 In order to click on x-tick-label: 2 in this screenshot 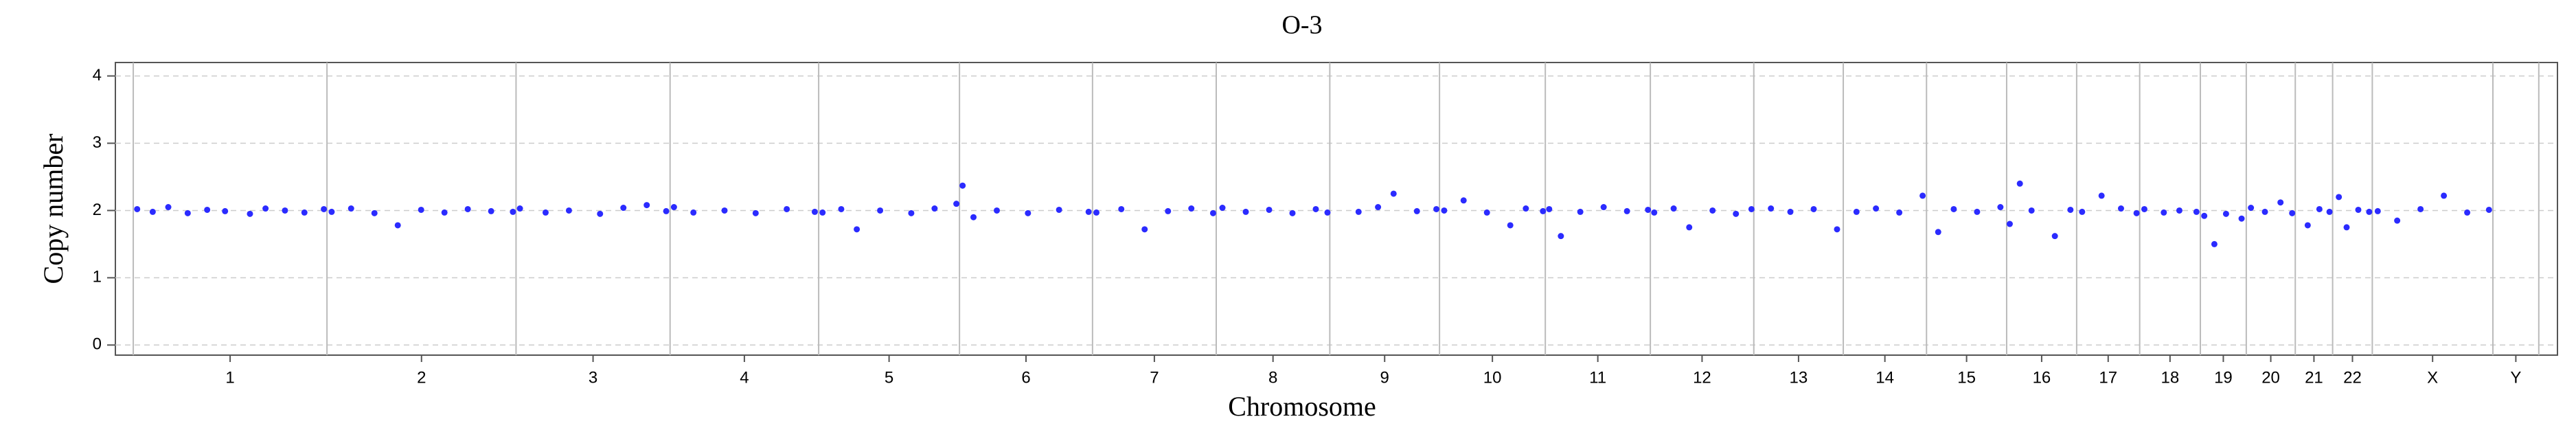, I will do `click(421, 377)`.